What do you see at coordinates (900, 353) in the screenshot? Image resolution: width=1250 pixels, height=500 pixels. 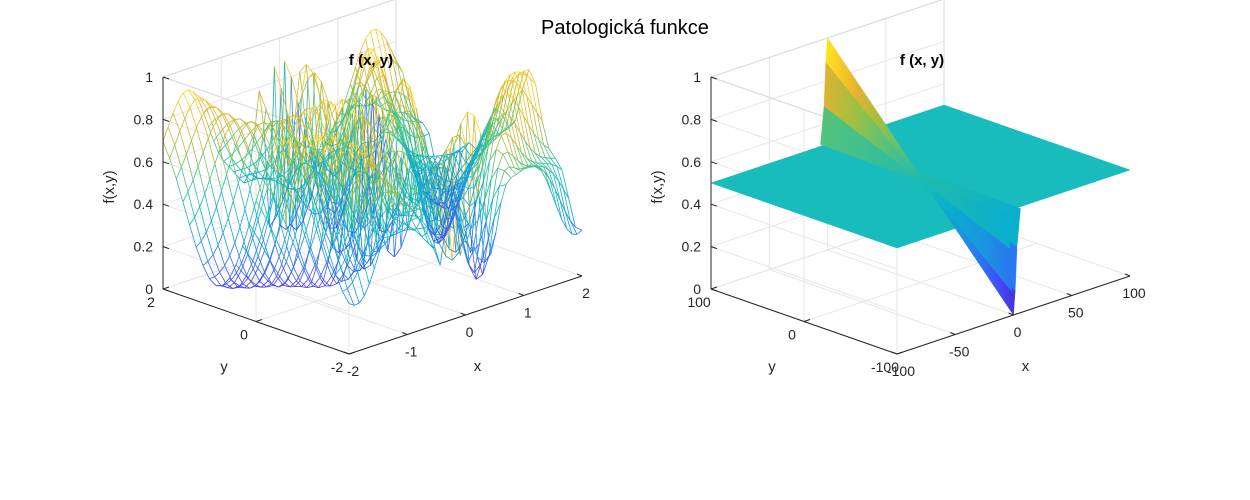 I see `y-tick-mark` at bounding box center [900, 353].